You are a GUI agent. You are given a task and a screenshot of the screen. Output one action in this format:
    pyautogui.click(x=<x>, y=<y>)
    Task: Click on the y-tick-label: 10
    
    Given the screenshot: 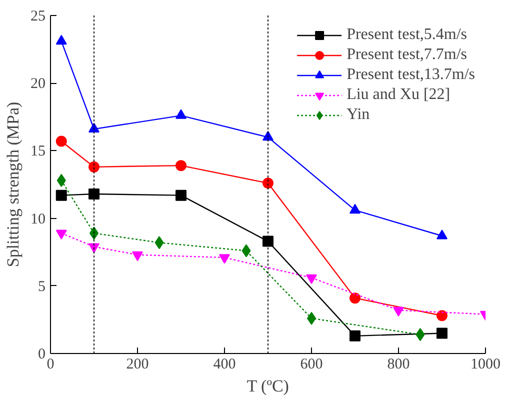 What is the action you would take?
    pyautogui.click(x=38, y=219)
    